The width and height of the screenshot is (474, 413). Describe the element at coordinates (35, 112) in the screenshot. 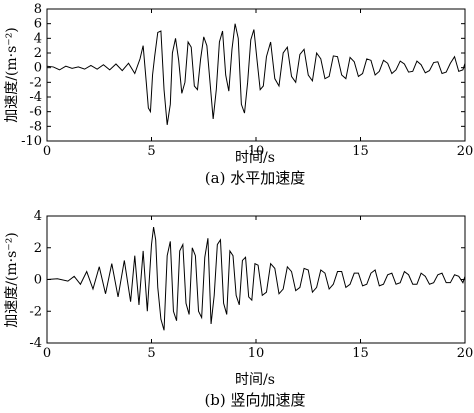

I see `y-tick-label-a-2: -6` at that location.